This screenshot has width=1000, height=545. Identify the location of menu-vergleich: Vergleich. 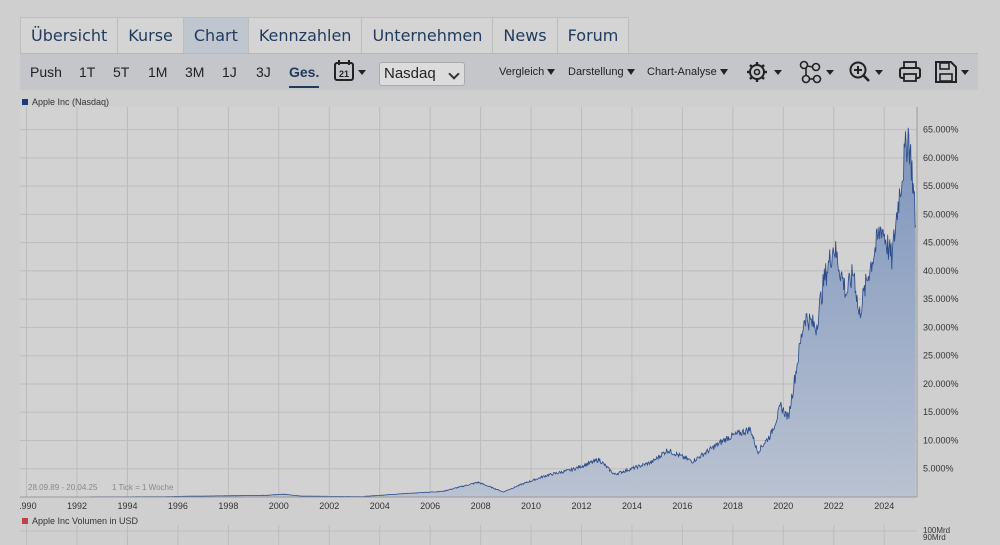
(527, 72).